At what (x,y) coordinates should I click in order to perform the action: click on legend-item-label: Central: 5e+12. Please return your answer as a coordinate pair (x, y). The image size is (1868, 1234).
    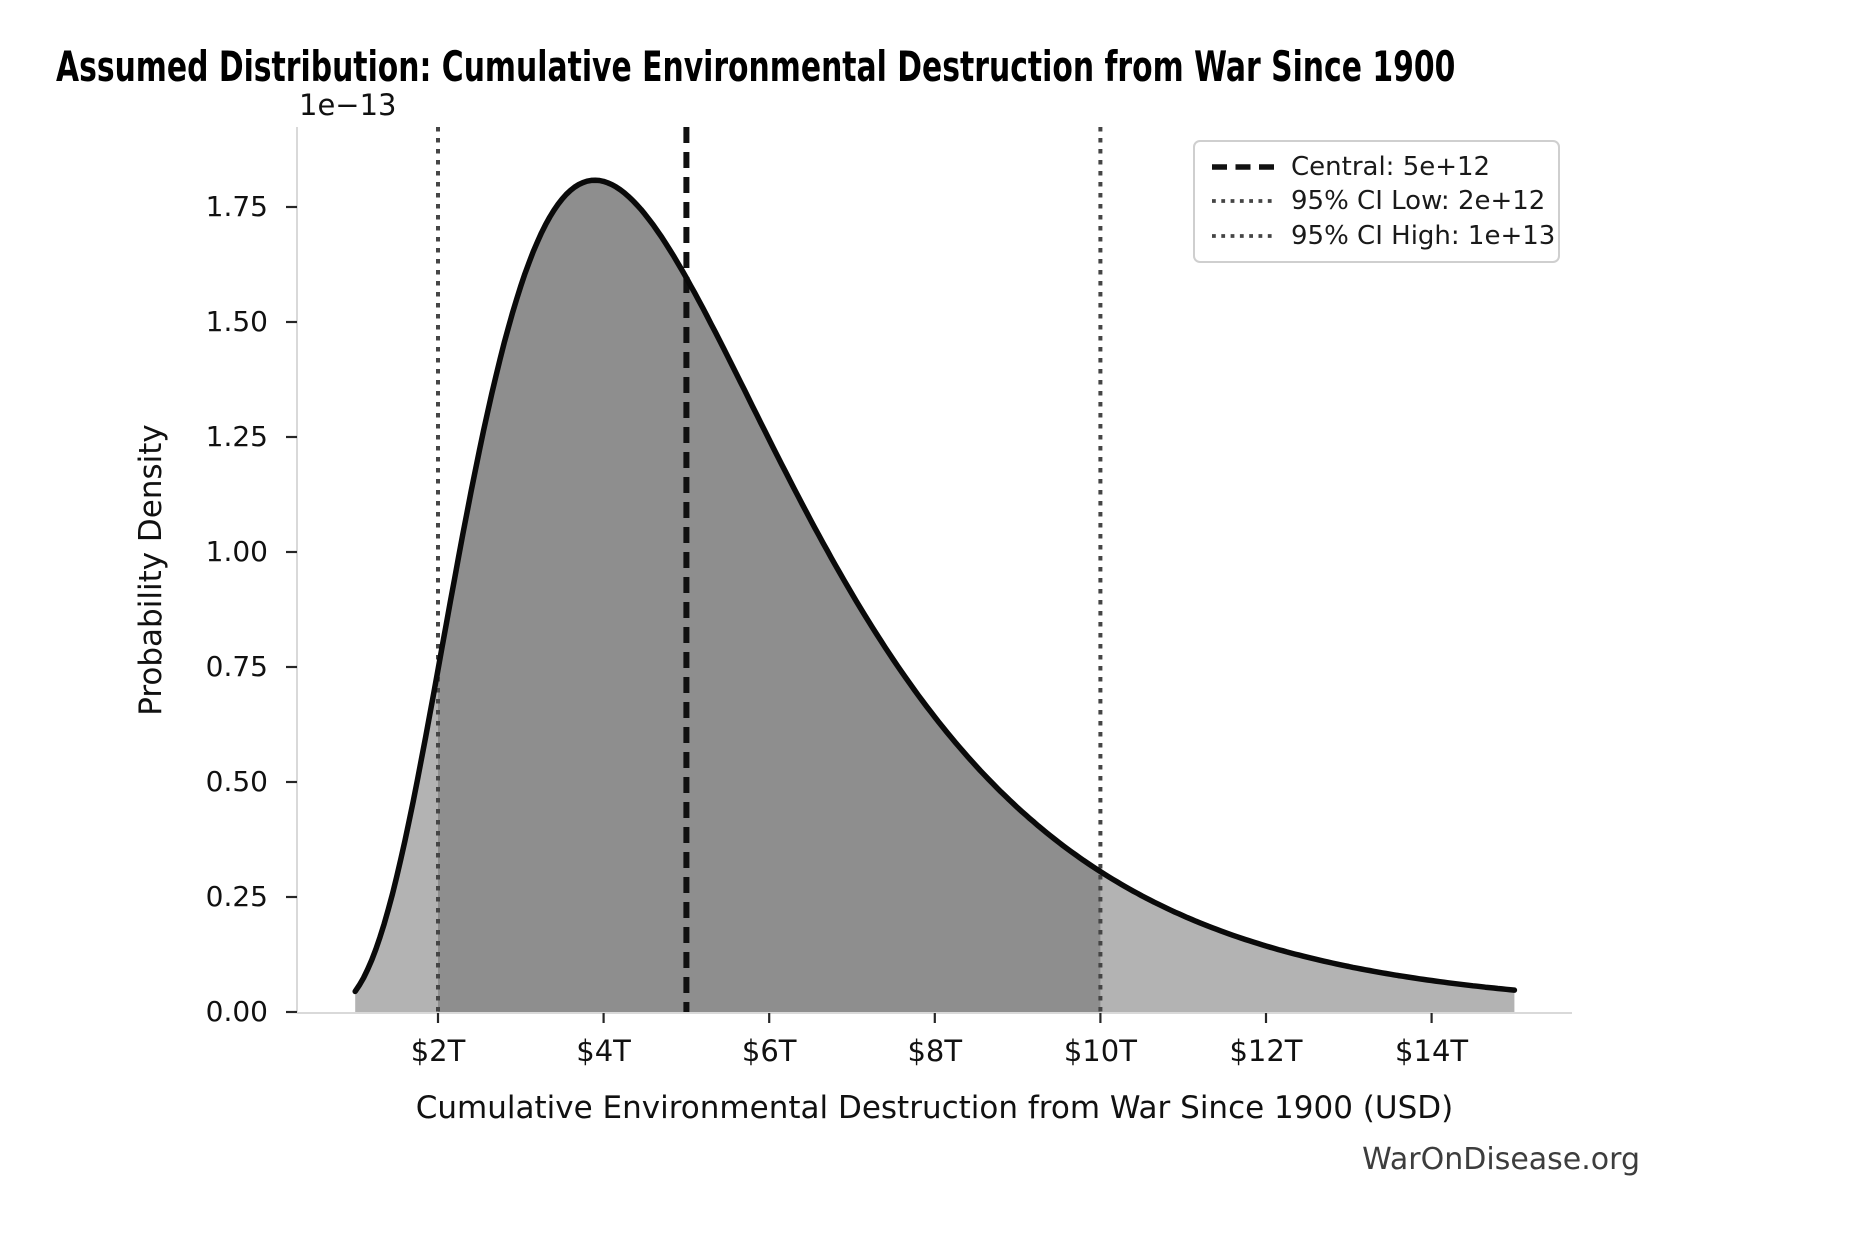
    Looking at the image, I should click on (1391, 167).